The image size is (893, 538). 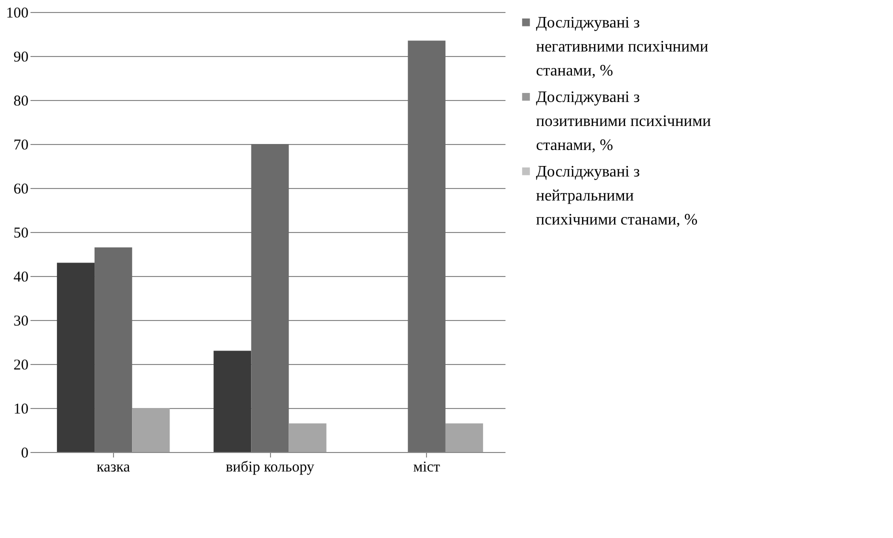 I want to click on y-tick-label: 40, so click(x=21, y=278).